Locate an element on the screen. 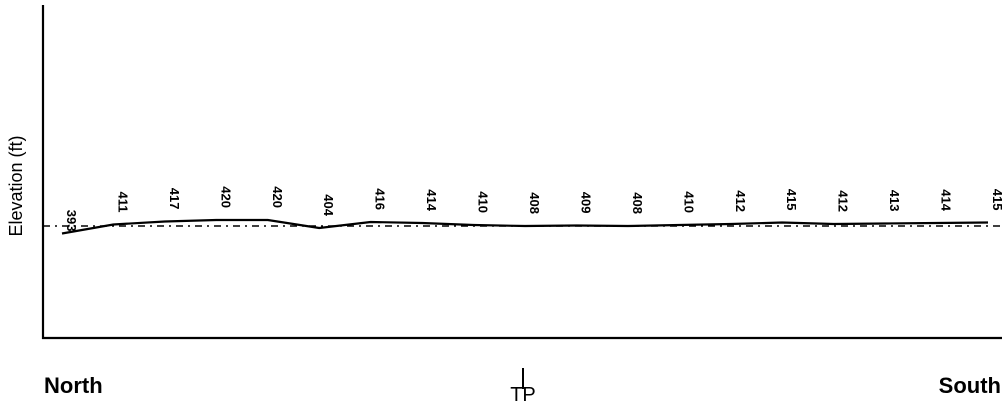 Image resolution: width=1005 pixels, height=408 pixels. north-end-label: North is located at coordinates (73, 385).